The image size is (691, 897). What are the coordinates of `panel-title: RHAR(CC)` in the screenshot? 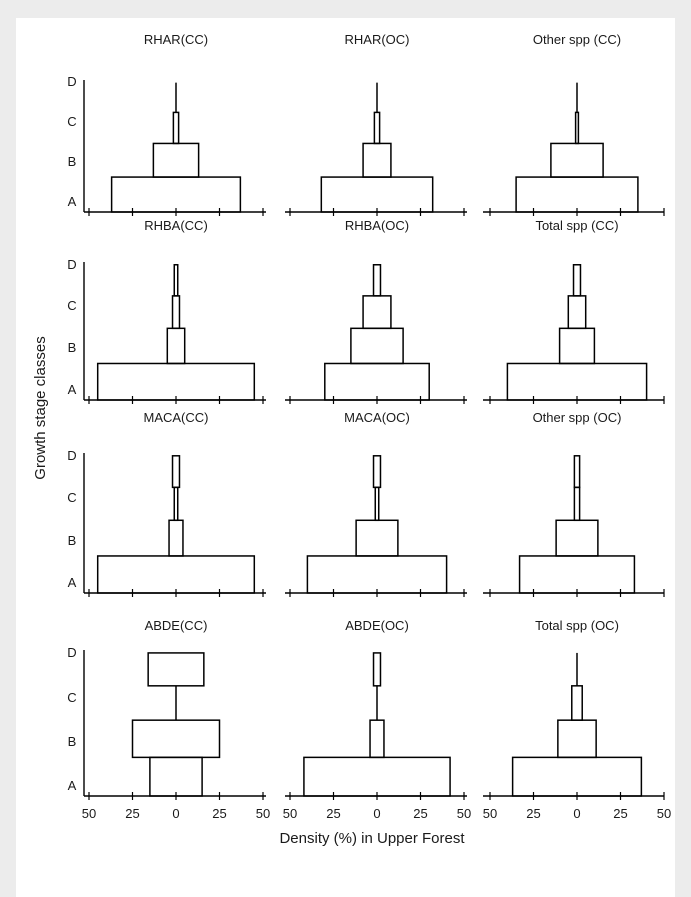 It's located at (176, 39).